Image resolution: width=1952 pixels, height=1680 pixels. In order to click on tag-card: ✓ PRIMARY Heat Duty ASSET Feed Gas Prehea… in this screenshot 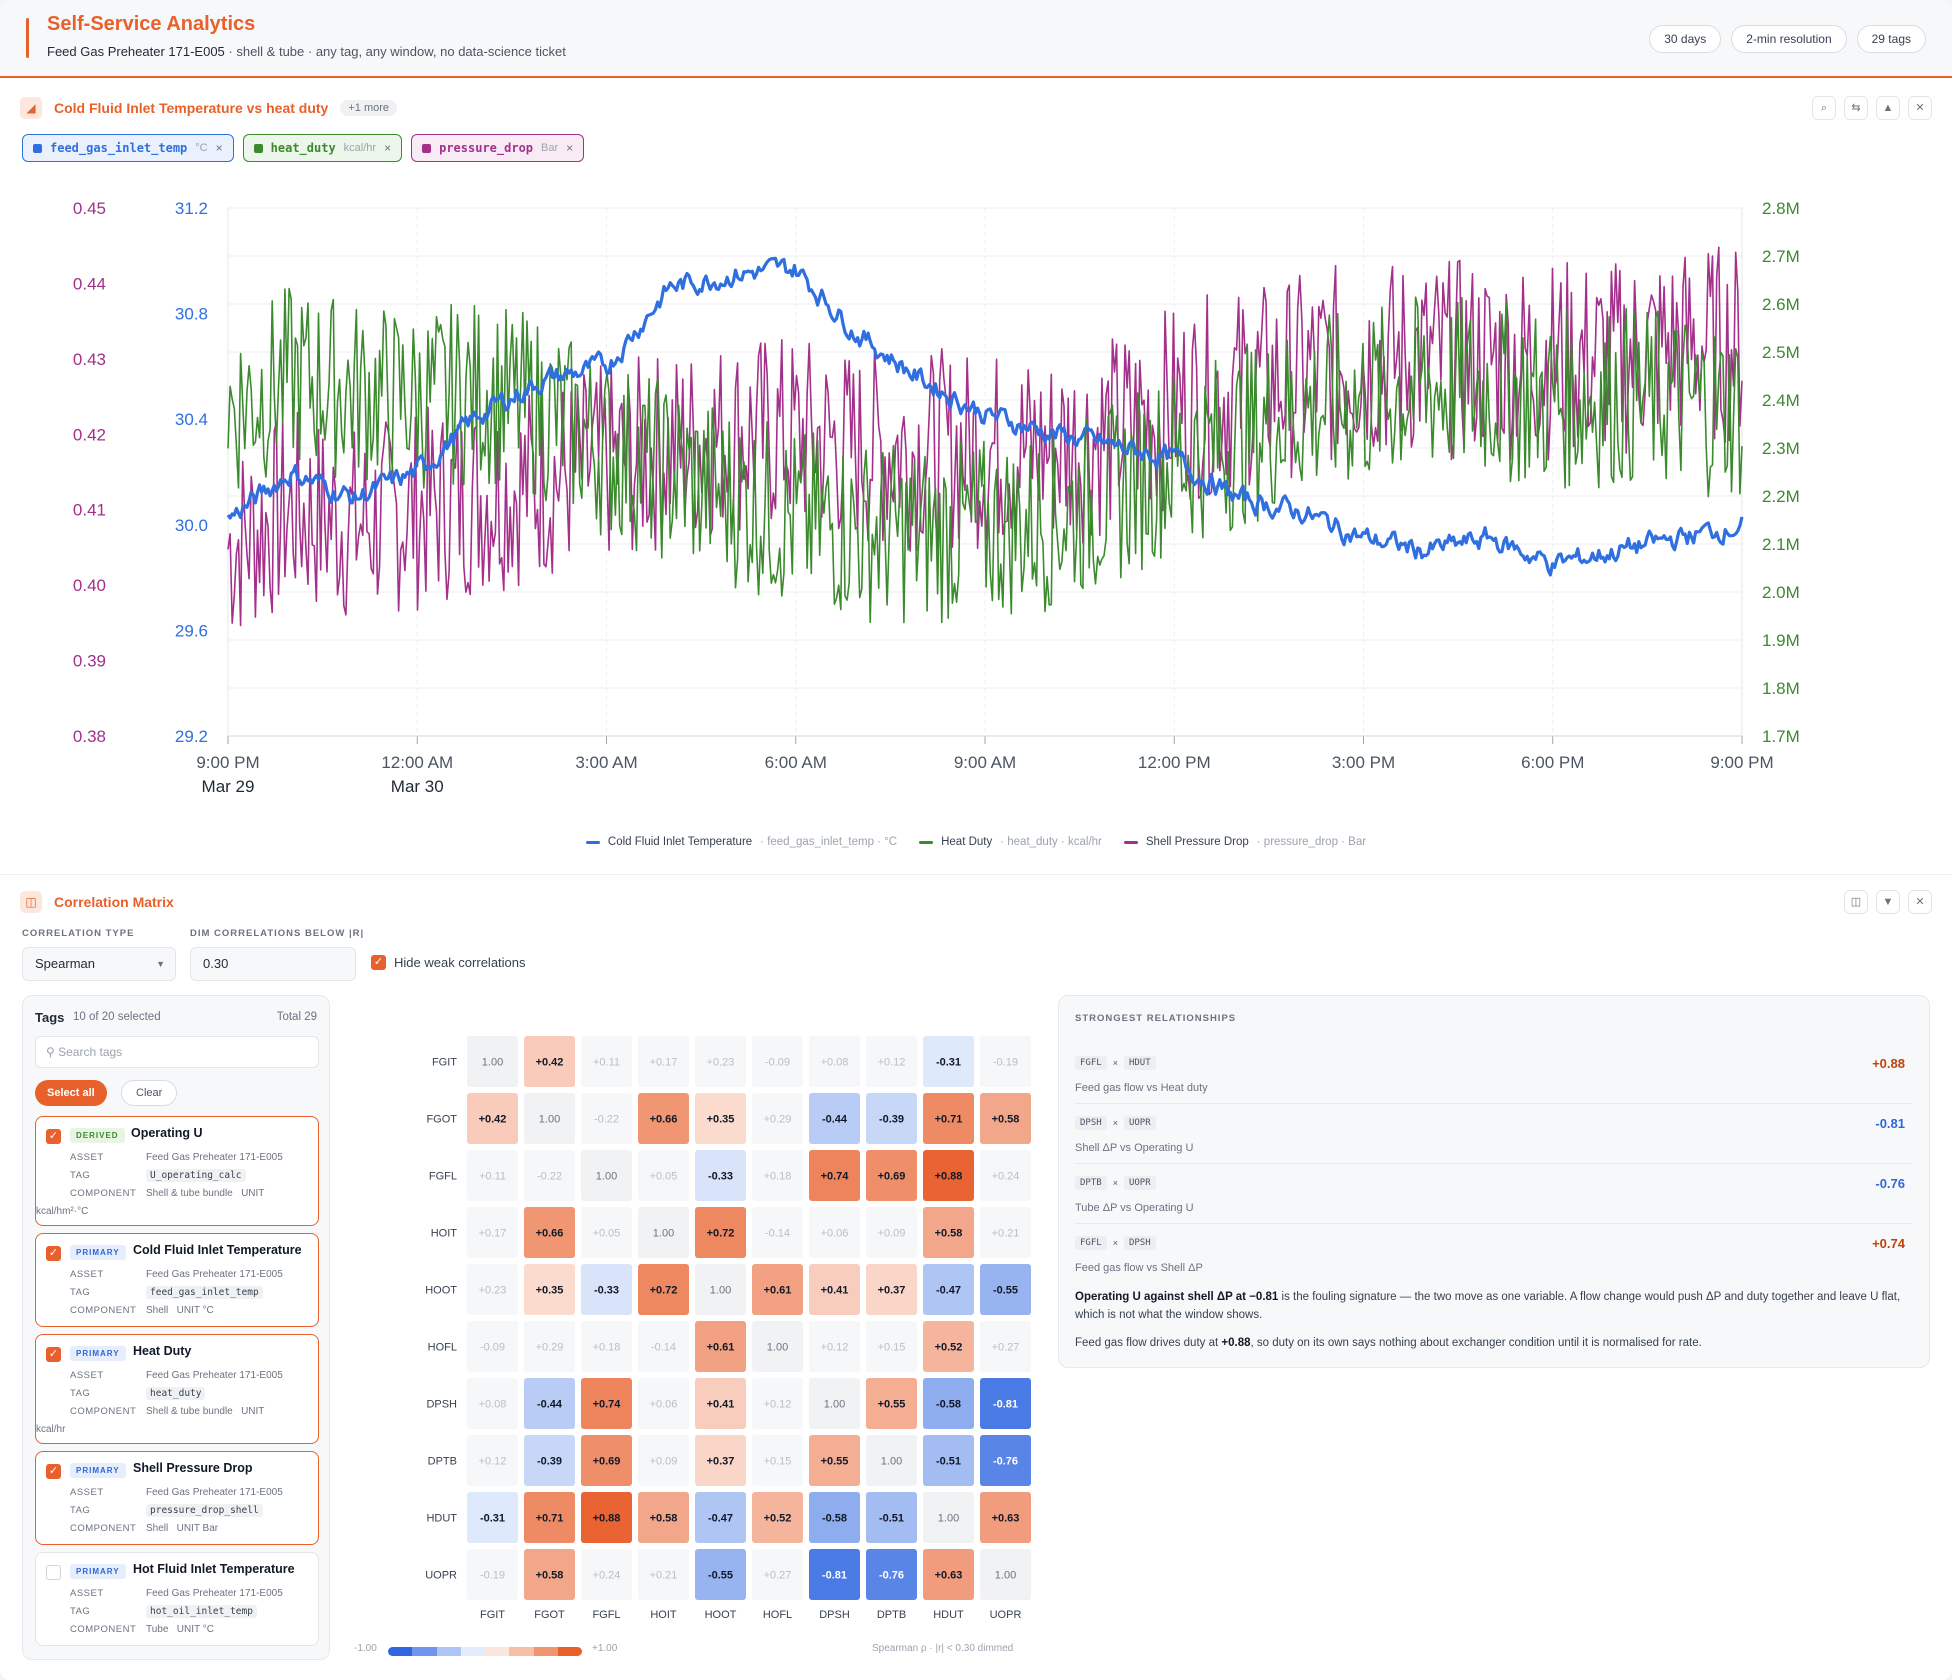, I will do `click(177, 1389)`.